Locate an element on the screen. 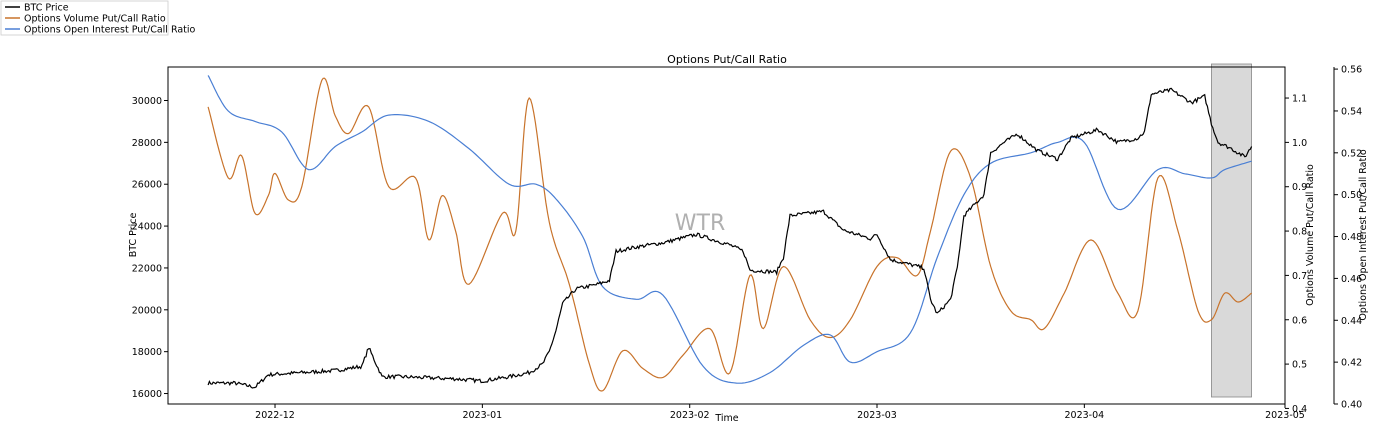 Image resolution: width=1400 pixels, height=448 pixels. btc-axis-label: BTC Price is located at coordinates (133, 235).